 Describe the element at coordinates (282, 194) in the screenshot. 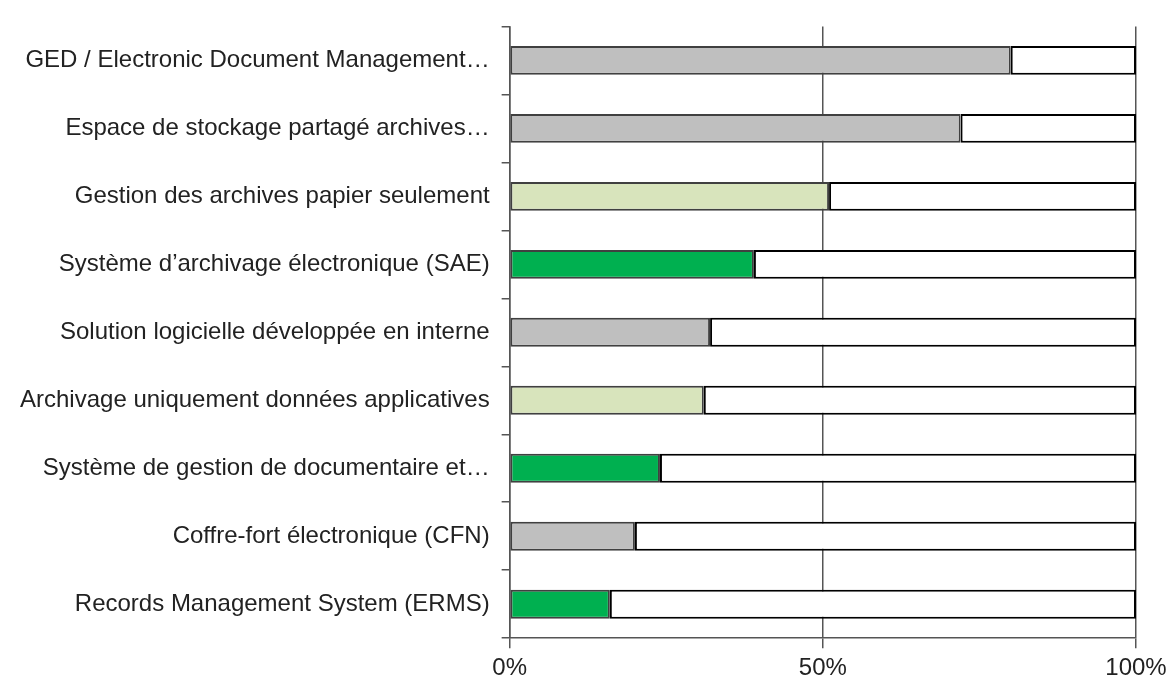

I see `y-tick-label: Gestion des archives papier seulement` at that location.